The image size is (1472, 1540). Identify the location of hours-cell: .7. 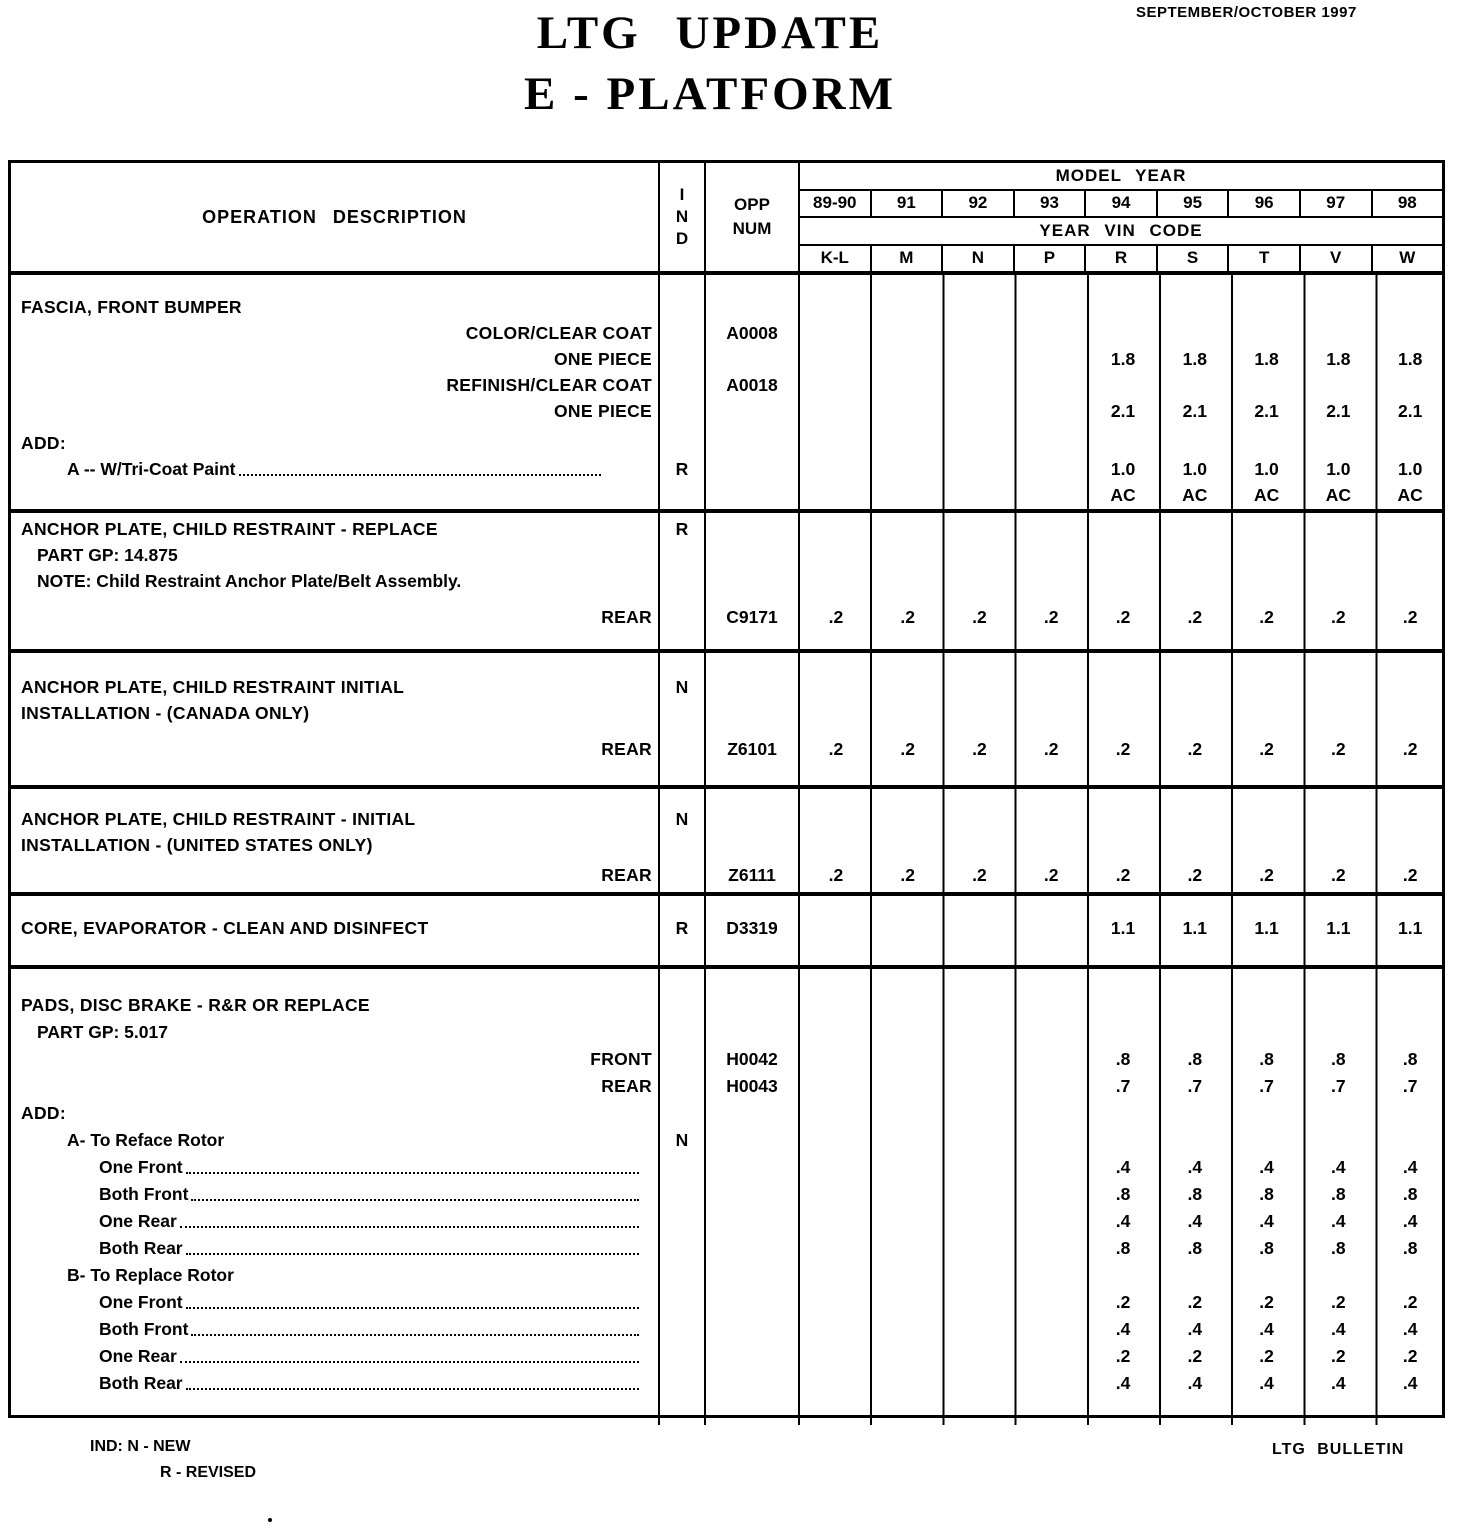
(1195, 1086).